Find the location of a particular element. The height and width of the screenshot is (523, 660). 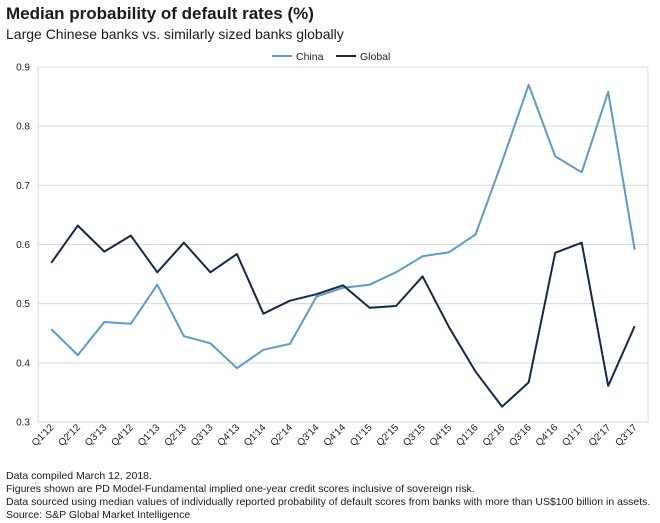

x-tick-label: Q4'13 is located at coordinates (229, 435).